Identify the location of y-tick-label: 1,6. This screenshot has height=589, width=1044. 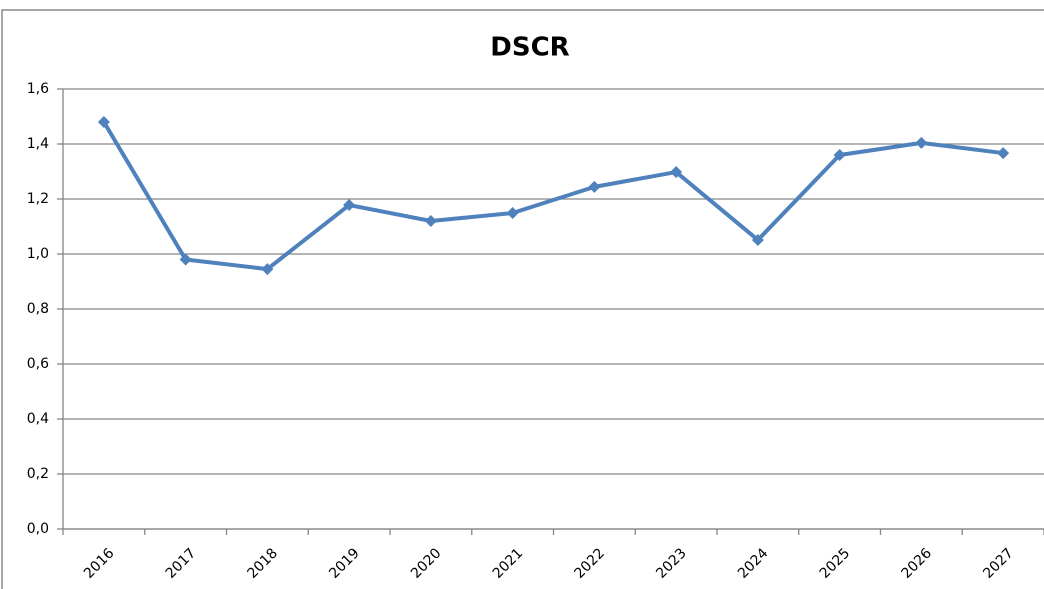
(38, 89).